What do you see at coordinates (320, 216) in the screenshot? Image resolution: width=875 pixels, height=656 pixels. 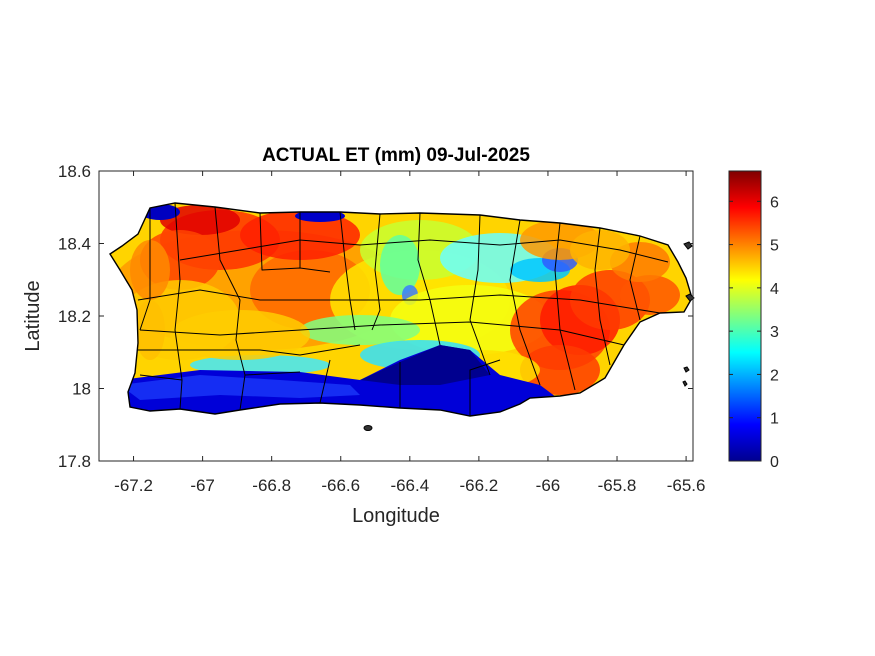 I see `low-et-north-coast` at bounding box center [320, 216].